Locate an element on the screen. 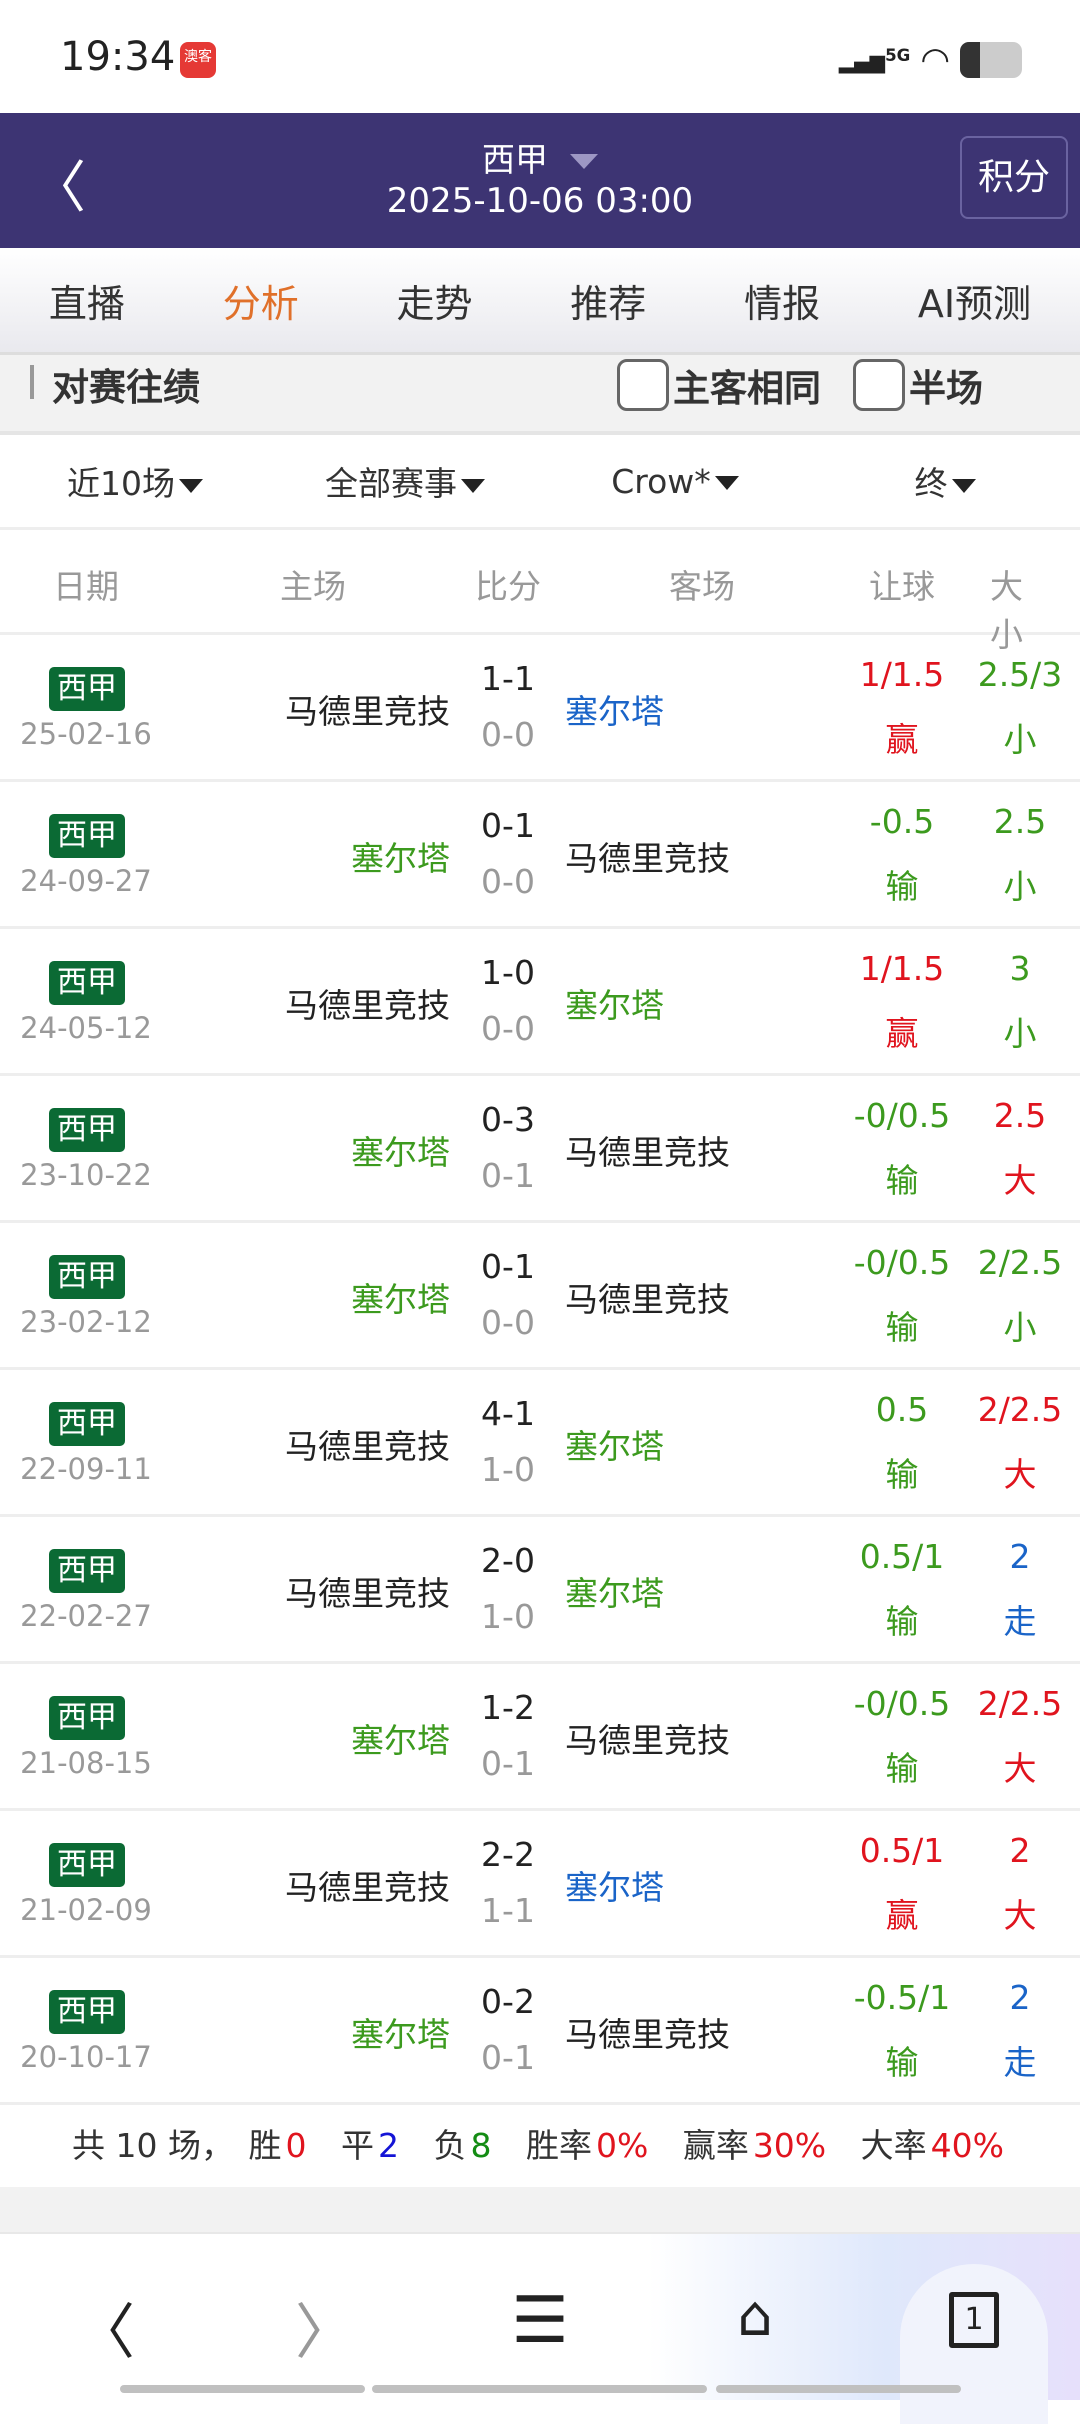 Image resolution: width=1080 pixels, height=2424 pixels. win-label: 胜 is located at coordinates (265, 2145).